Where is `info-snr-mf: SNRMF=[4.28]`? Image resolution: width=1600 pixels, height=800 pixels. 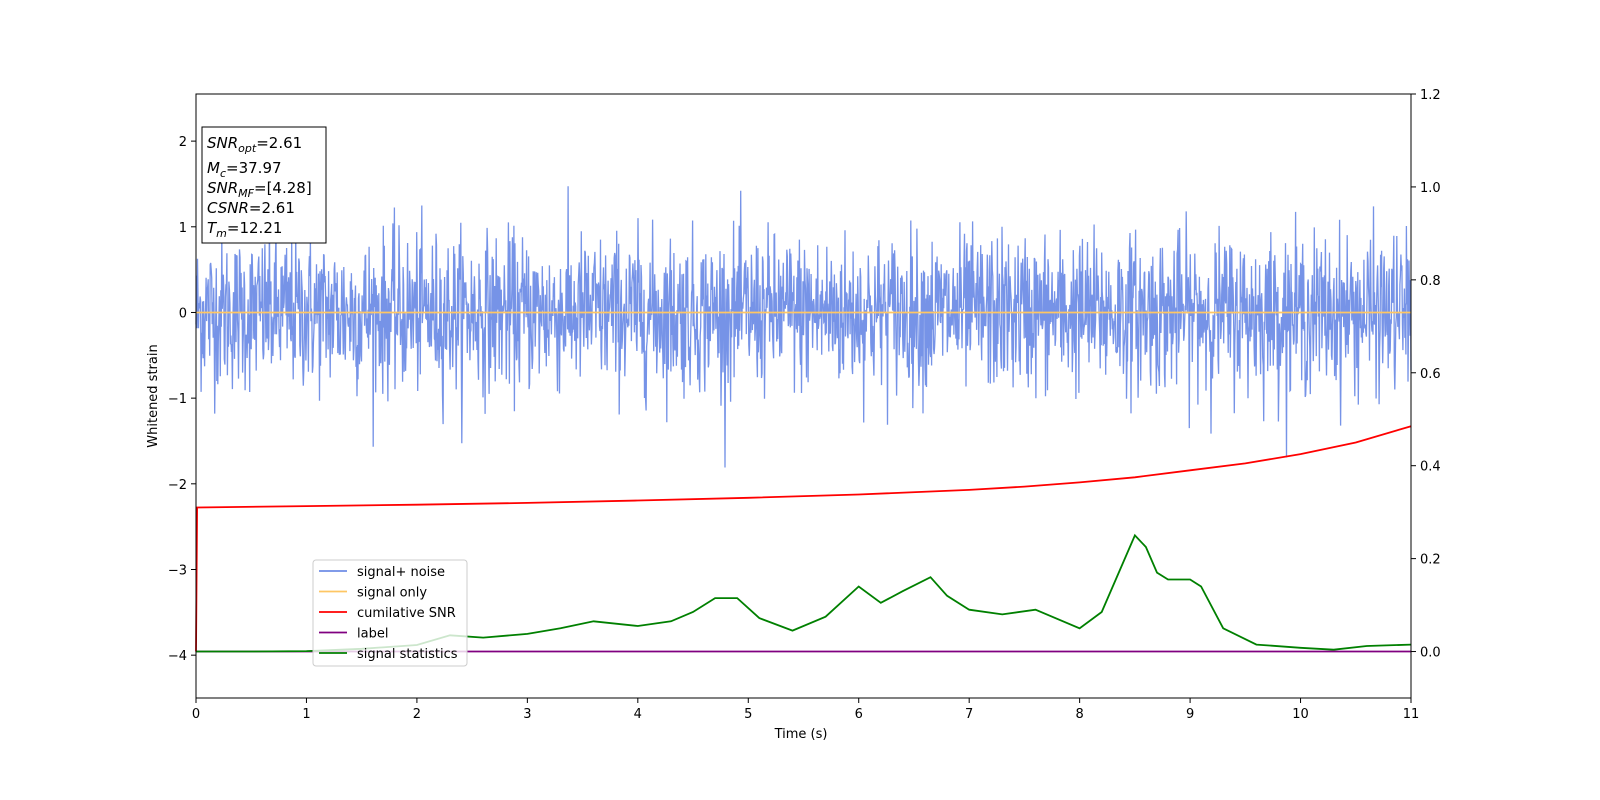 info-snr-mf: SNRMF=[4.28] is located at coordinates (259, 189).